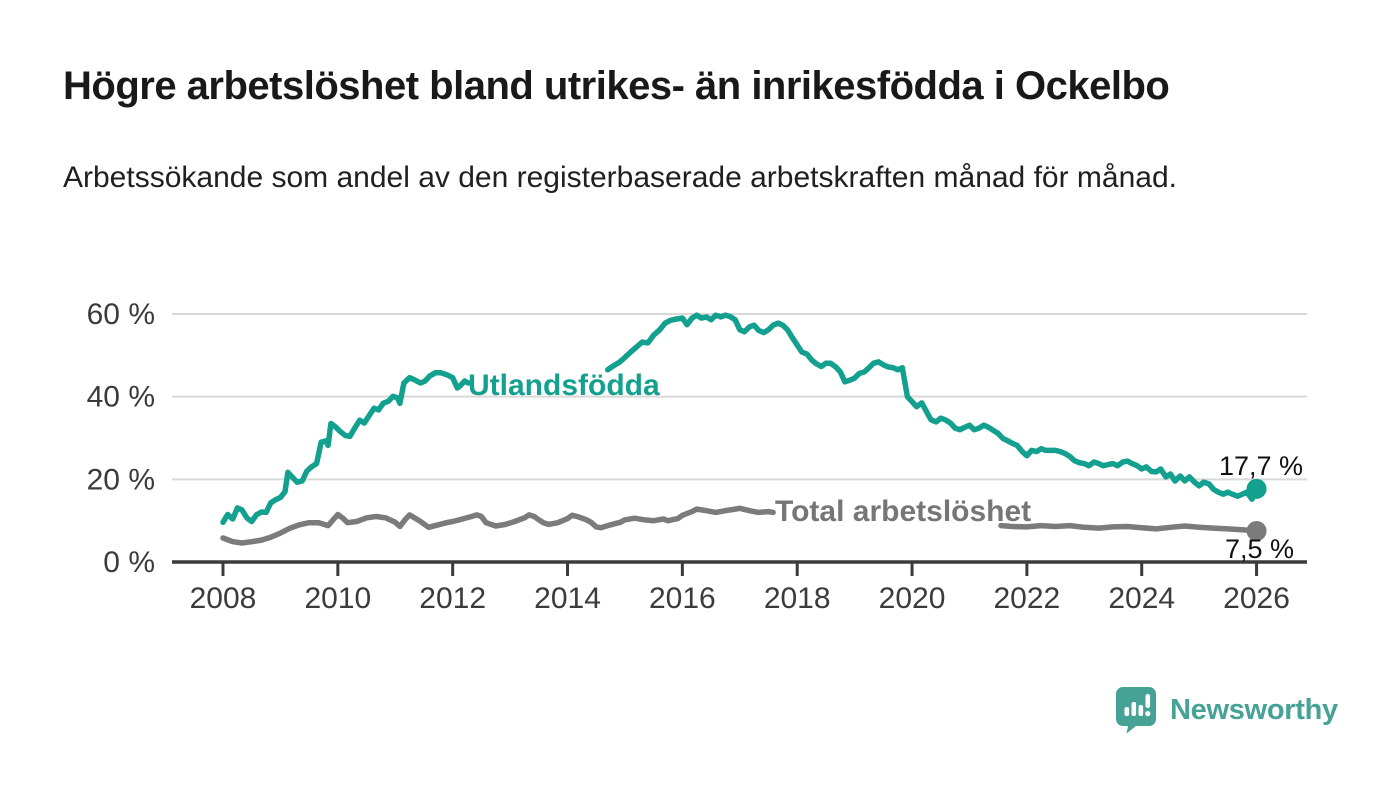  I want to click on x-tick-label: 2026, so click(1256, 598).